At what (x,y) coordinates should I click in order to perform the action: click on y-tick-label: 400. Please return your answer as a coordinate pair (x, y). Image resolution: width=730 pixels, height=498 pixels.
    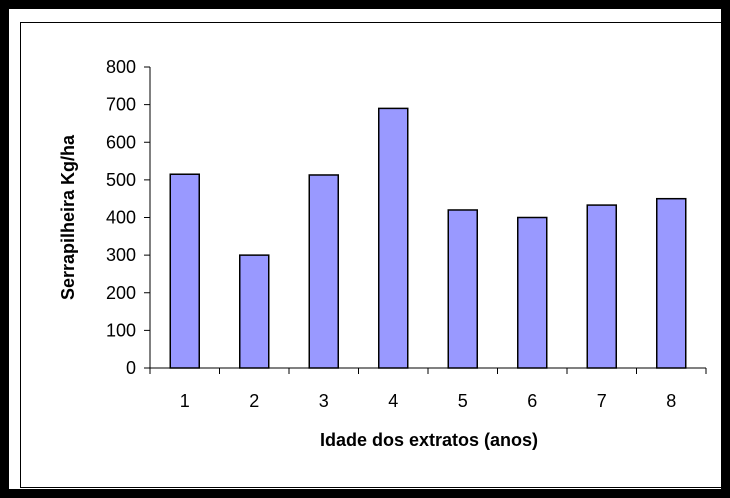
    Looking at the image, I should click on (121, 218).